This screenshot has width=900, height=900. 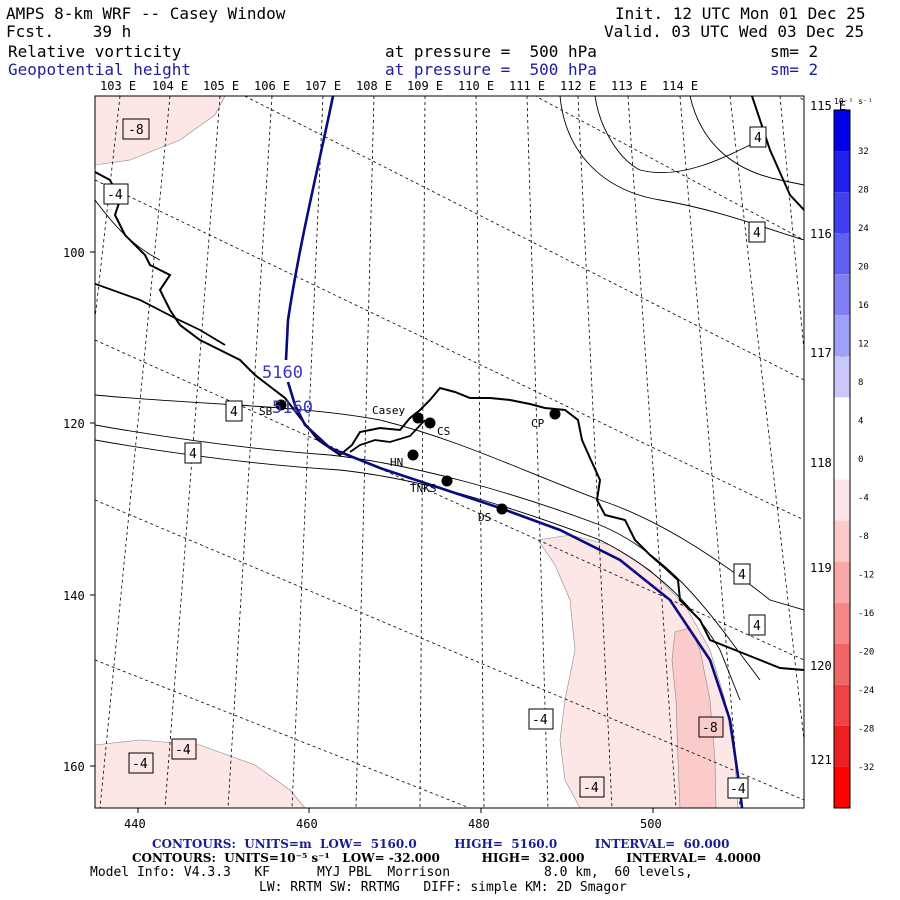 I want to click on colorbar-tick-13: -20, so click(x=866, y=652).